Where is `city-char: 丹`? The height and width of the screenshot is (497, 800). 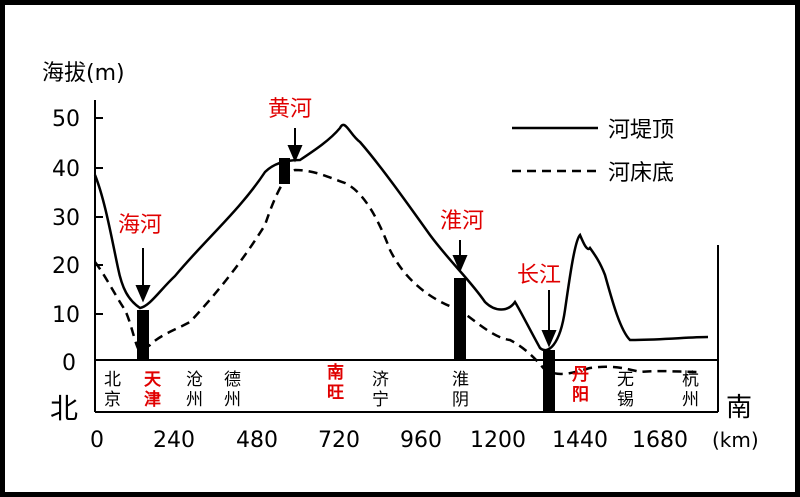 city-char: 丹 is located at coordinates (580, 375).